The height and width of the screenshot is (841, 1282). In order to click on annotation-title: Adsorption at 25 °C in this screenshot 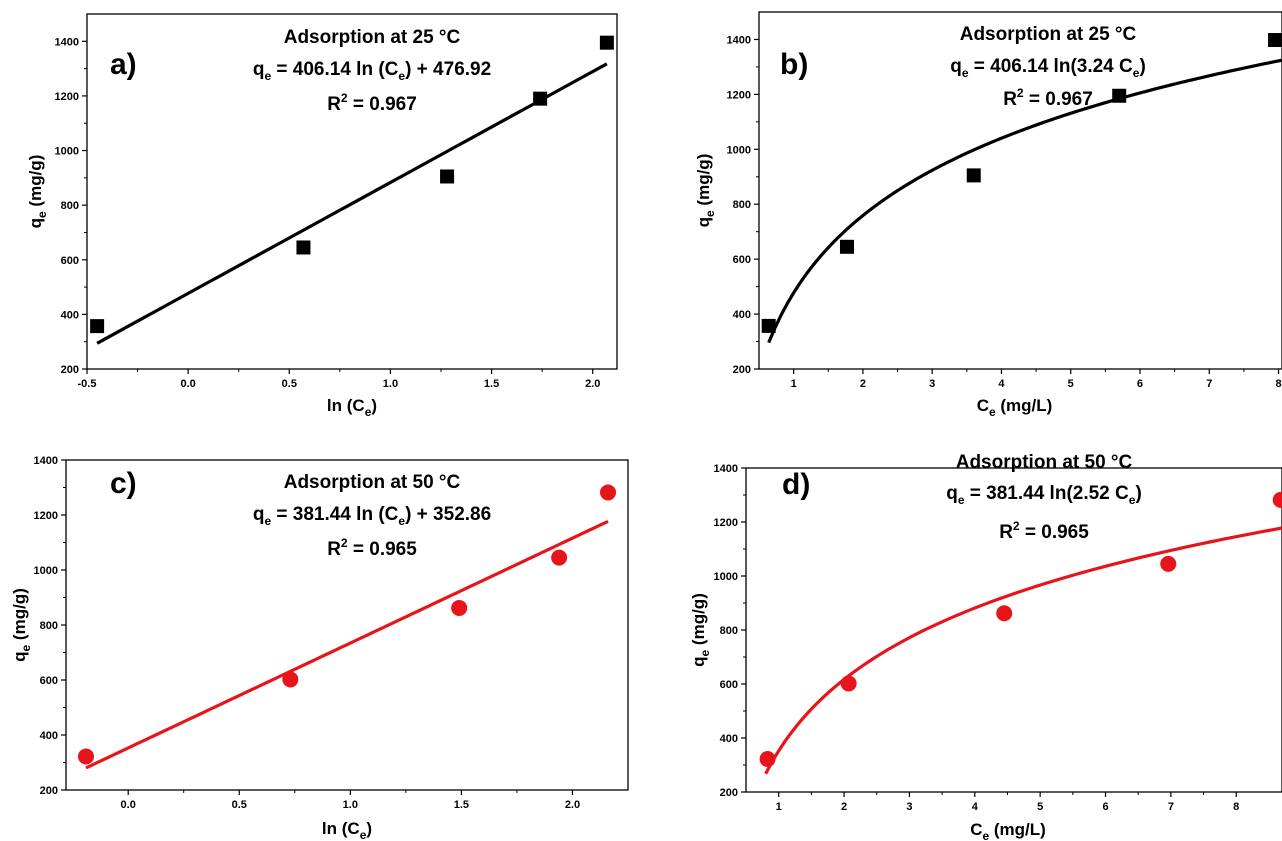, I will do `click(372, 37)`.